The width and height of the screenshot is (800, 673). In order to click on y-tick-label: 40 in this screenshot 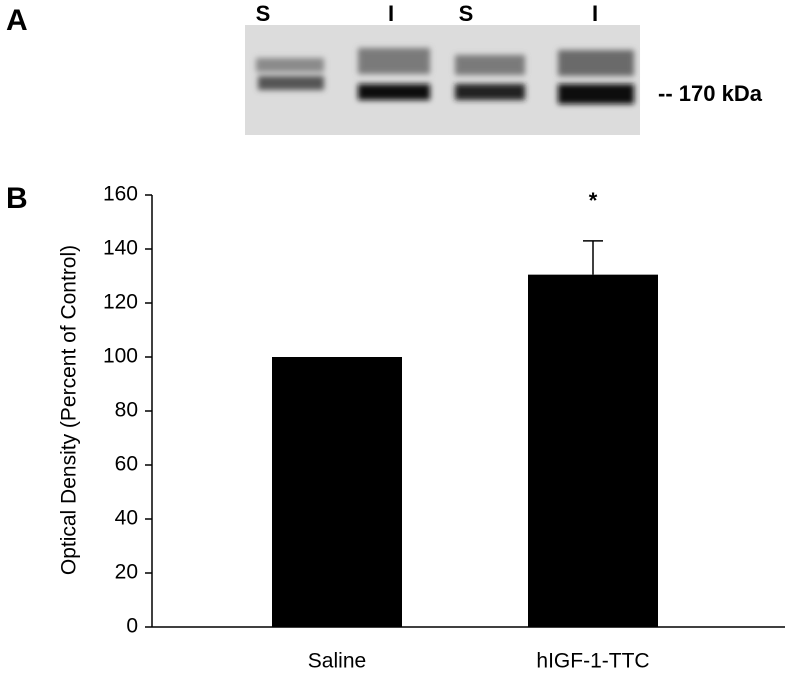, I will do `click(126, 518)`.